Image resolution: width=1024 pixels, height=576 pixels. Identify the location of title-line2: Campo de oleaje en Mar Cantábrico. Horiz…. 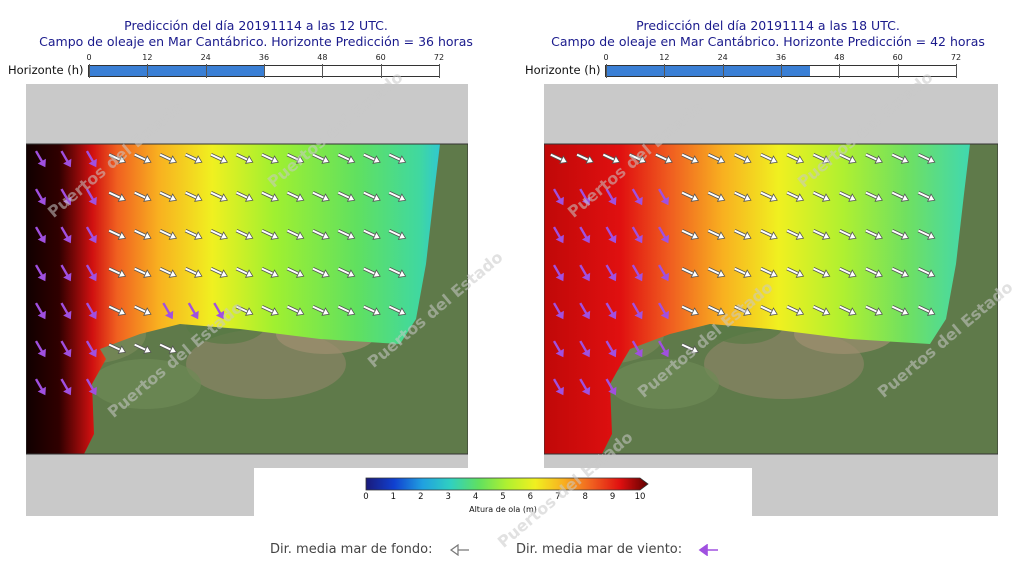
(768, 41).